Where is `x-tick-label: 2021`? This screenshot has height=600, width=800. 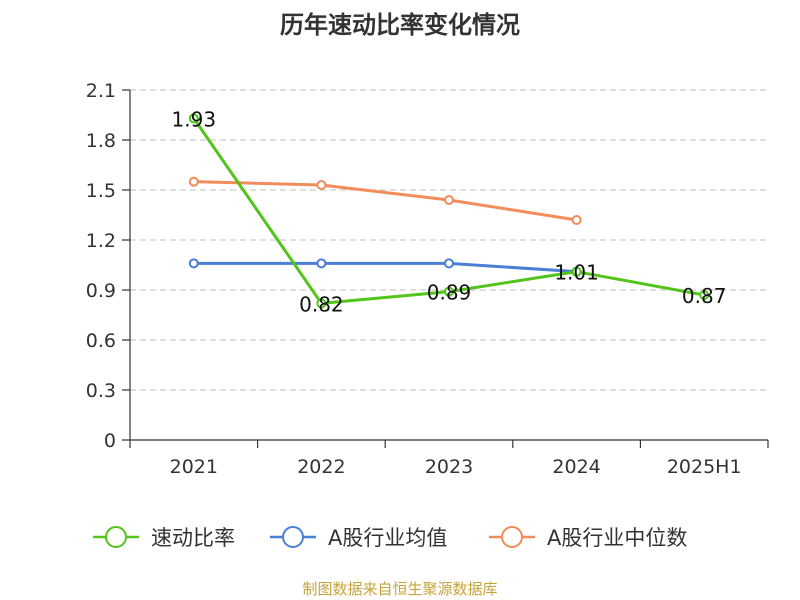 x-tick-label: 2021 is located at coordinates (194, 467).